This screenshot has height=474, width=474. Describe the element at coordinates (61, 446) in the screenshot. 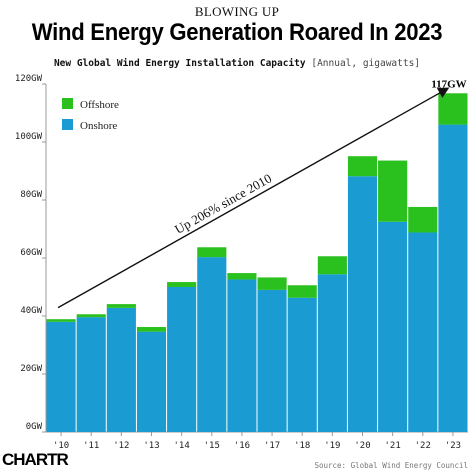

I see `x-tick-label: '10` at that location.